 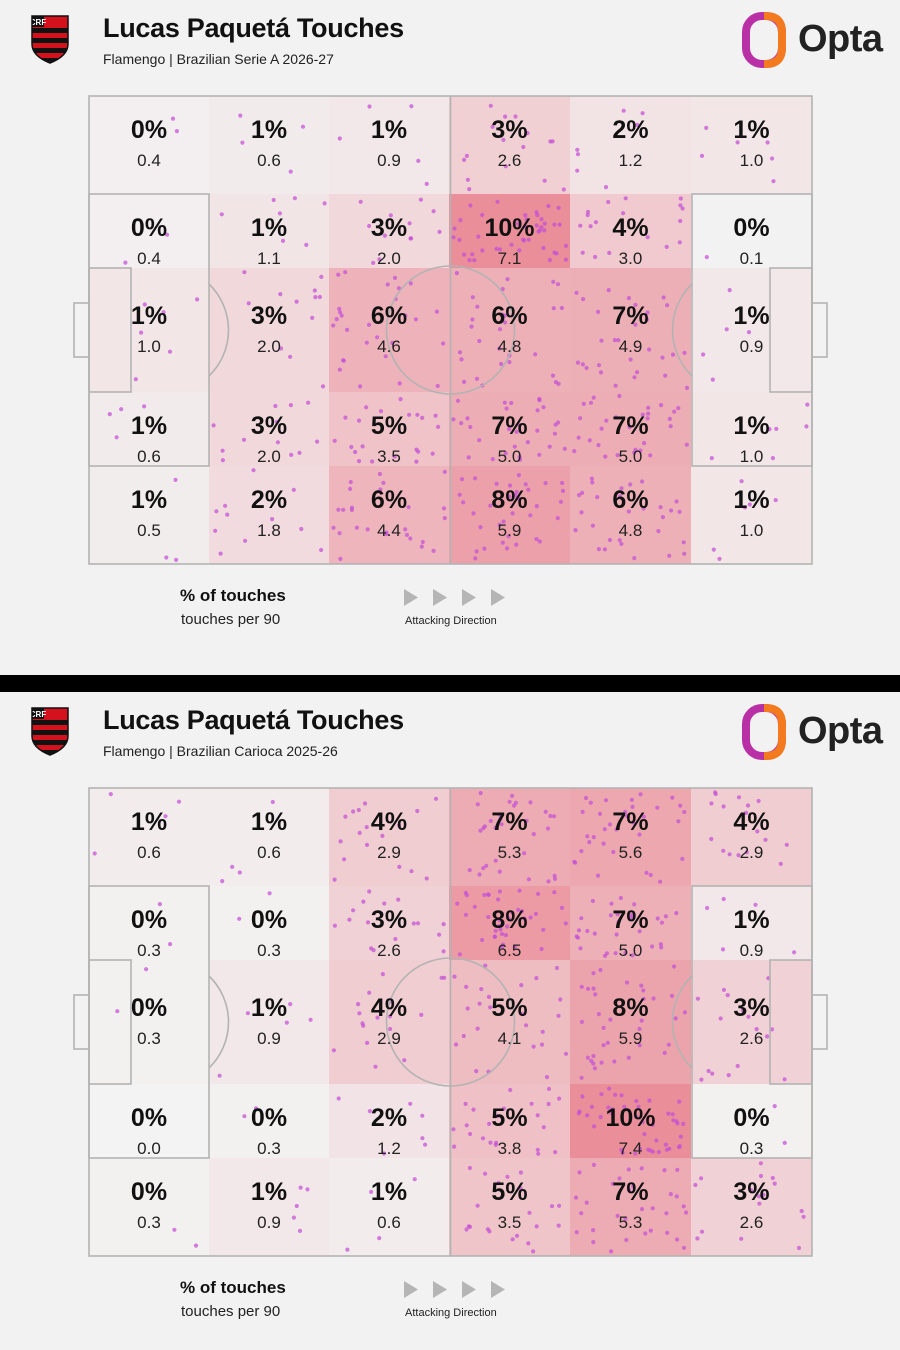 I want to click on zone-per90-label: 0.0, so click(x=149, y=1148).